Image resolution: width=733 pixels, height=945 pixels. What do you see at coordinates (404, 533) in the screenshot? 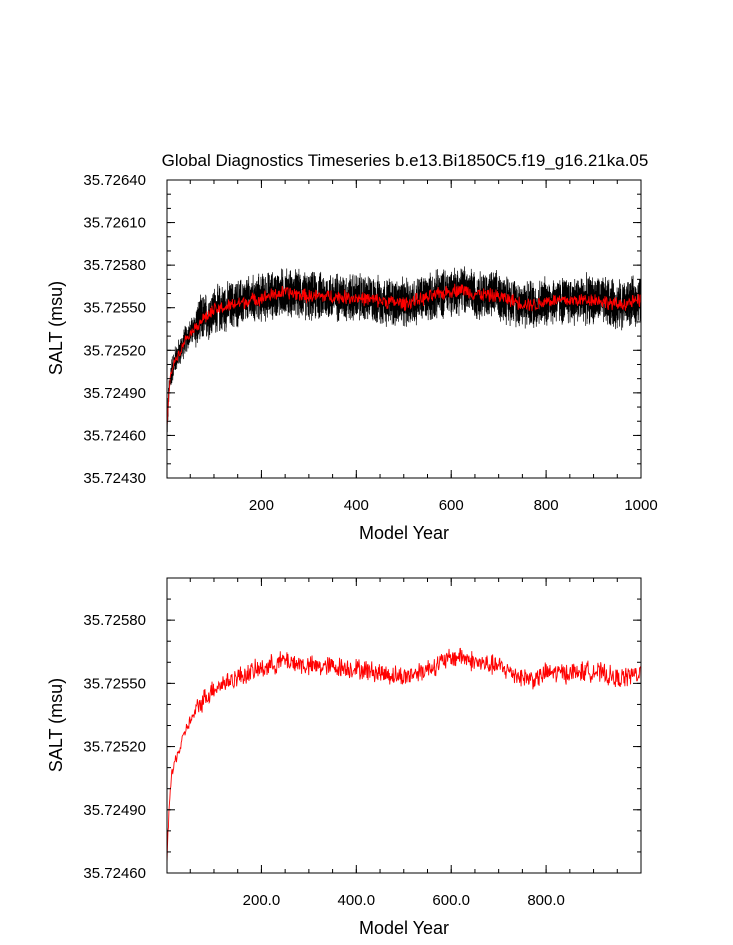
I see `top-x-axis-title: Model Year` at bounding box center [404, 533].